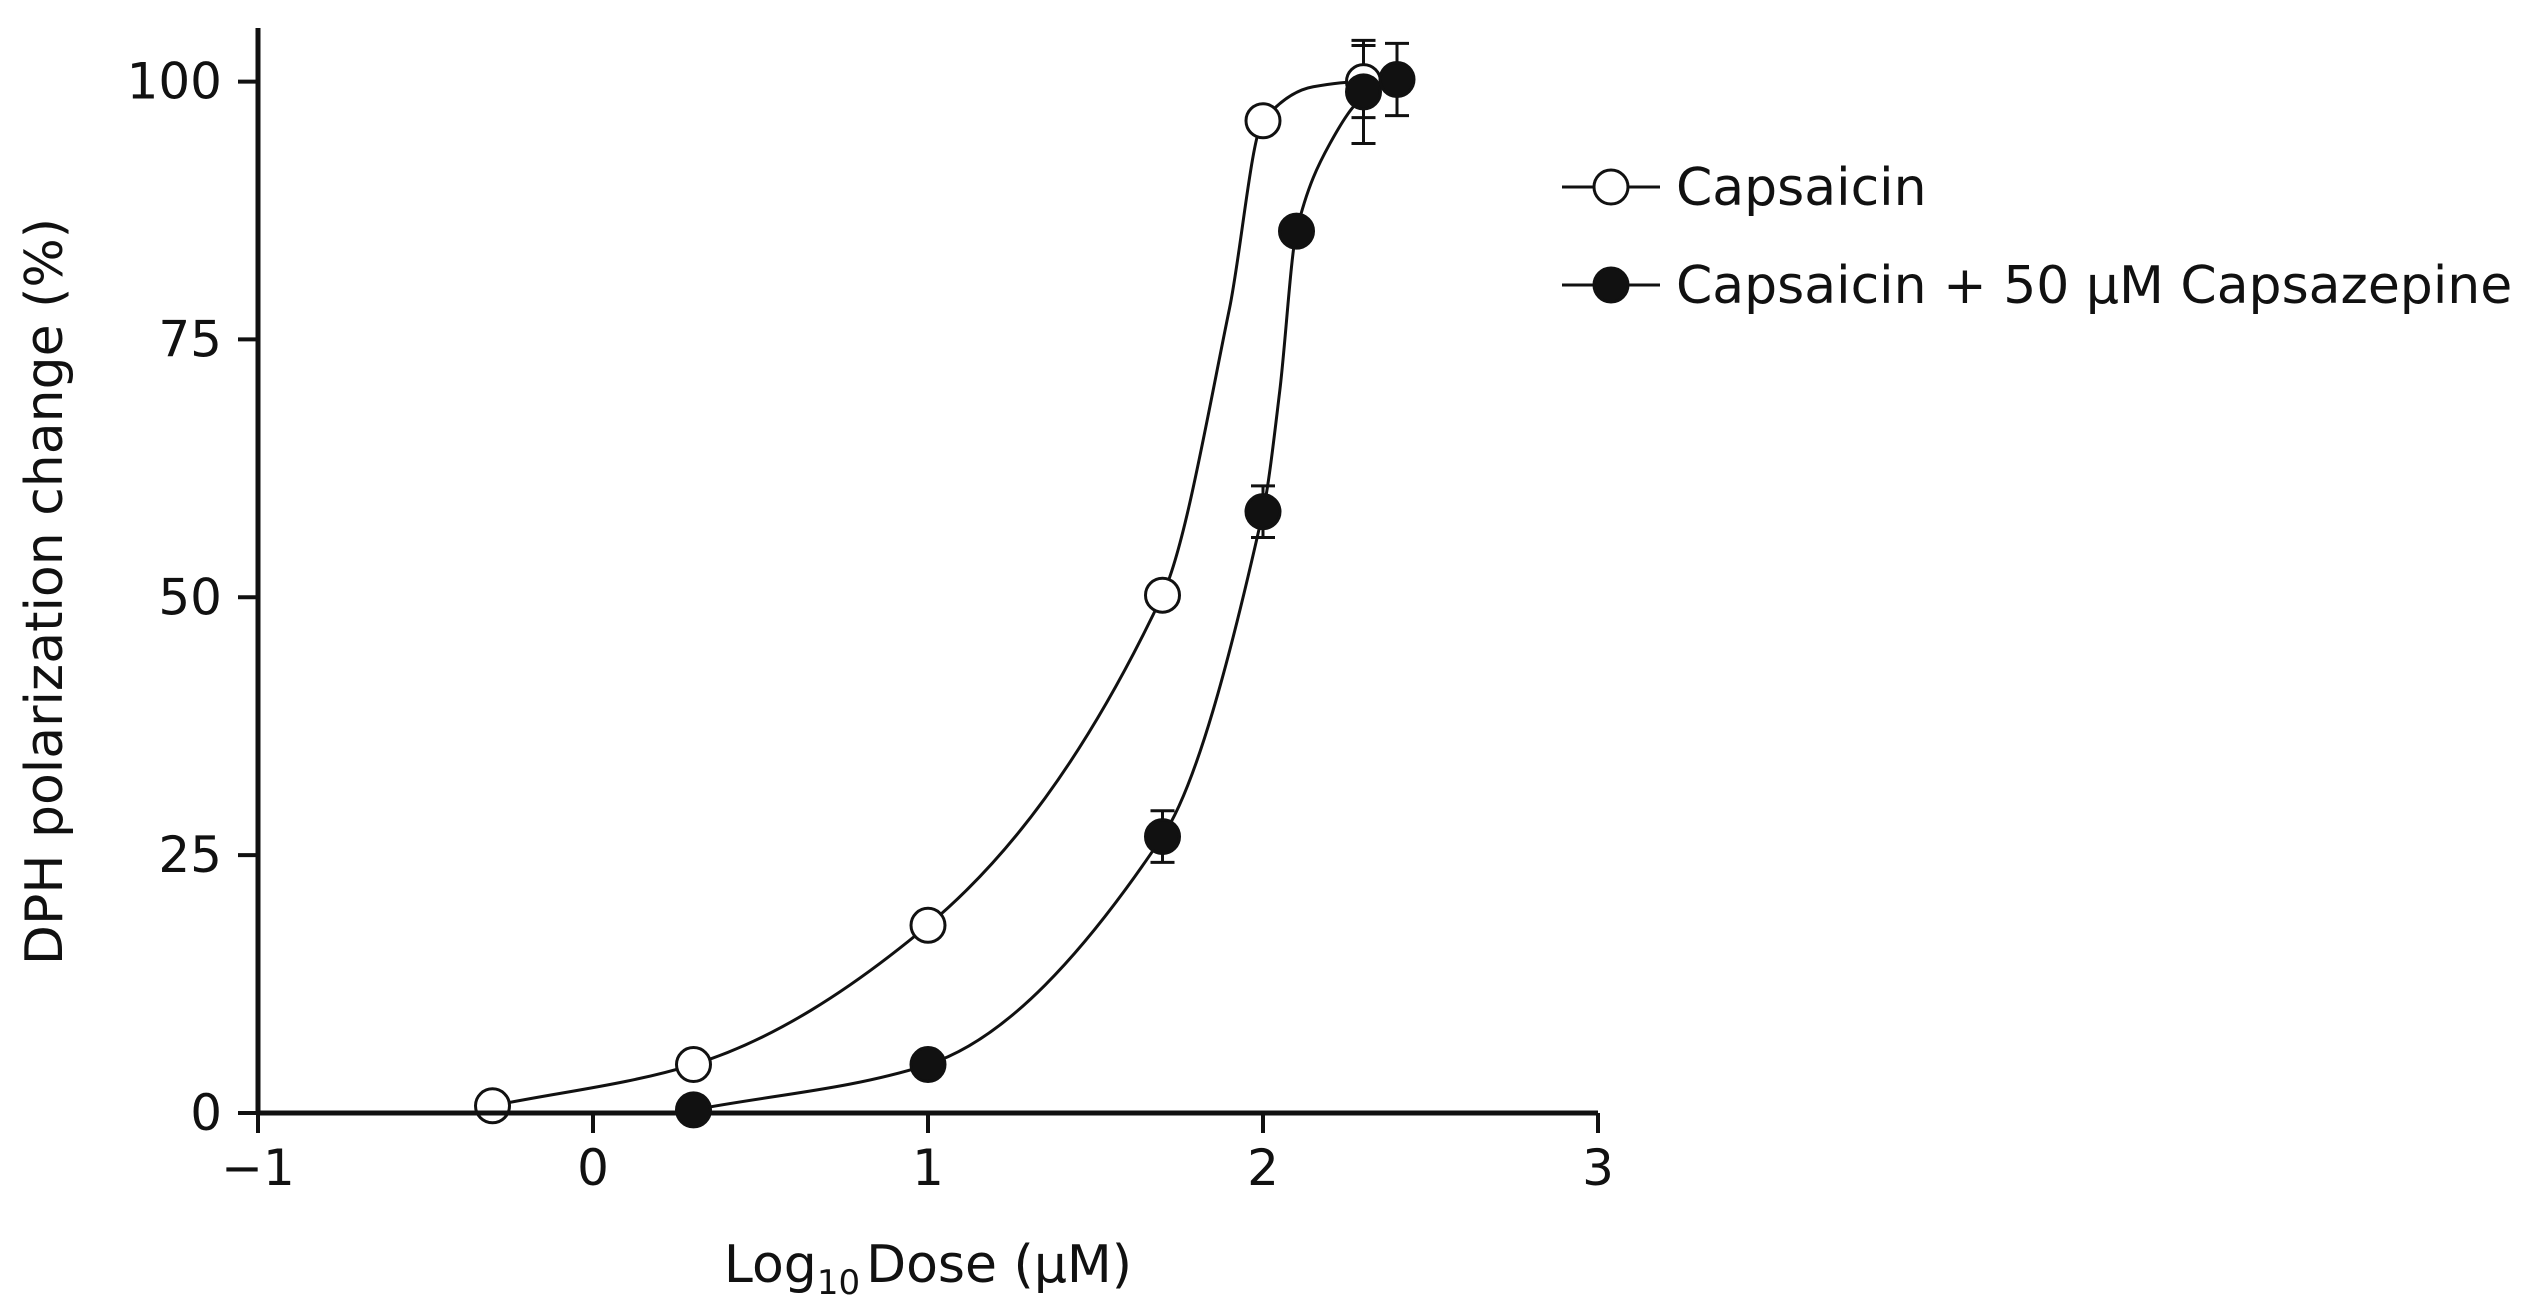 Image resolution: width=2525 pixels, height=1314 pixels. Describe the element at coordinates (45, 591) in the screenshot. I see `y-axis-title: DPH polarization change (%)` at that location.